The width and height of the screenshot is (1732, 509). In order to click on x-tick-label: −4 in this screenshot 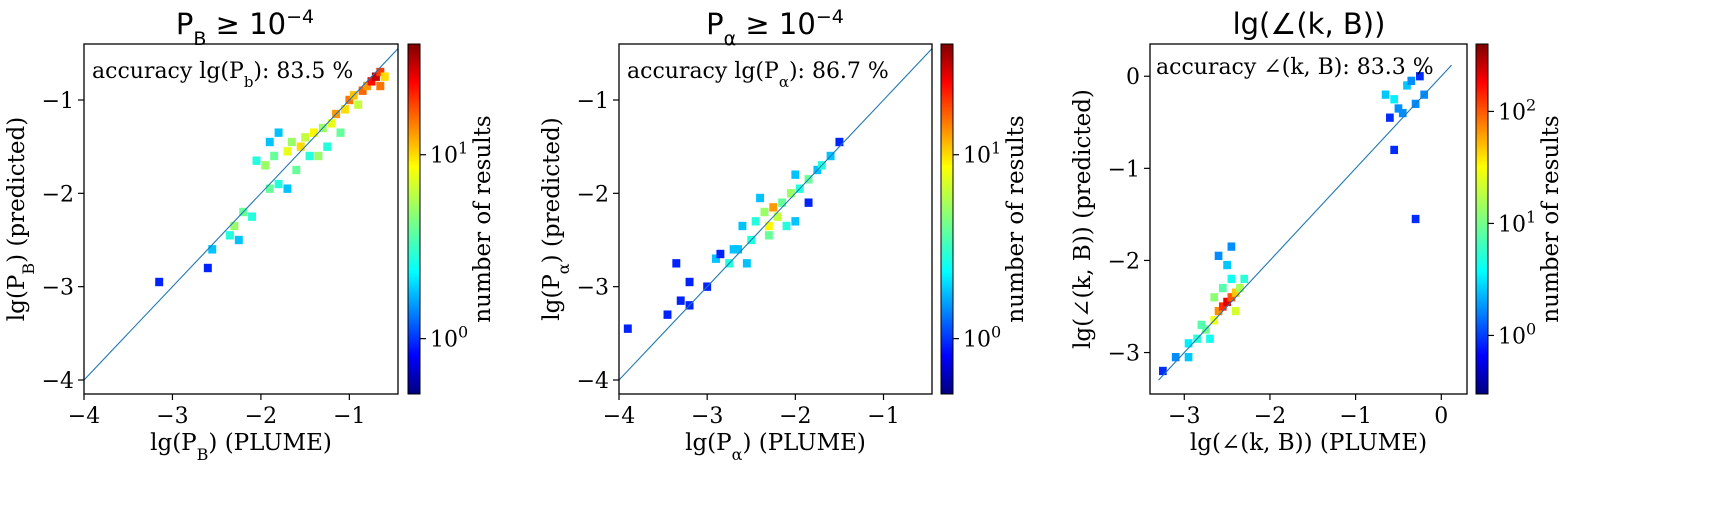, I will do `click(84, 416)`.